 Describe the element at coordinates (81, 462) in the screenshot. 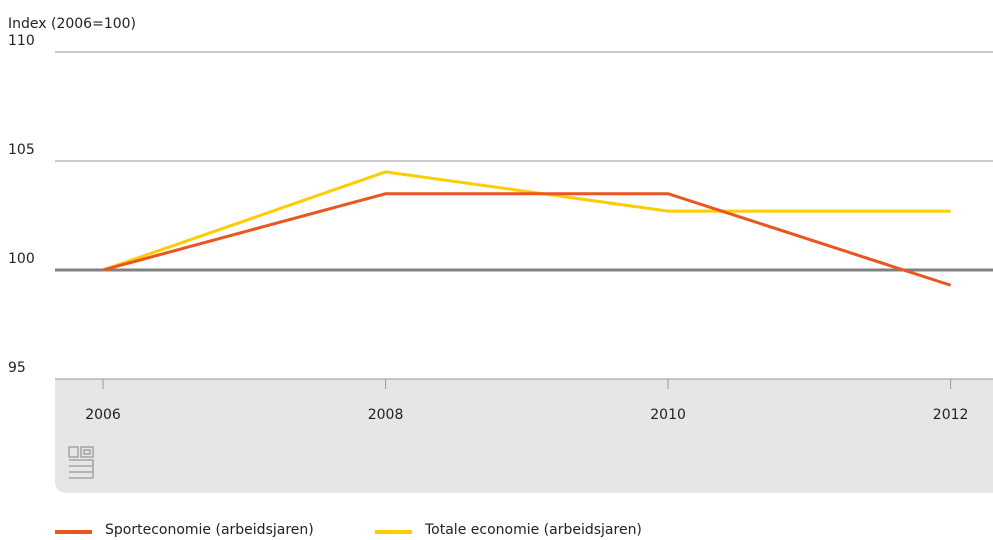

I see `logo` at that location.